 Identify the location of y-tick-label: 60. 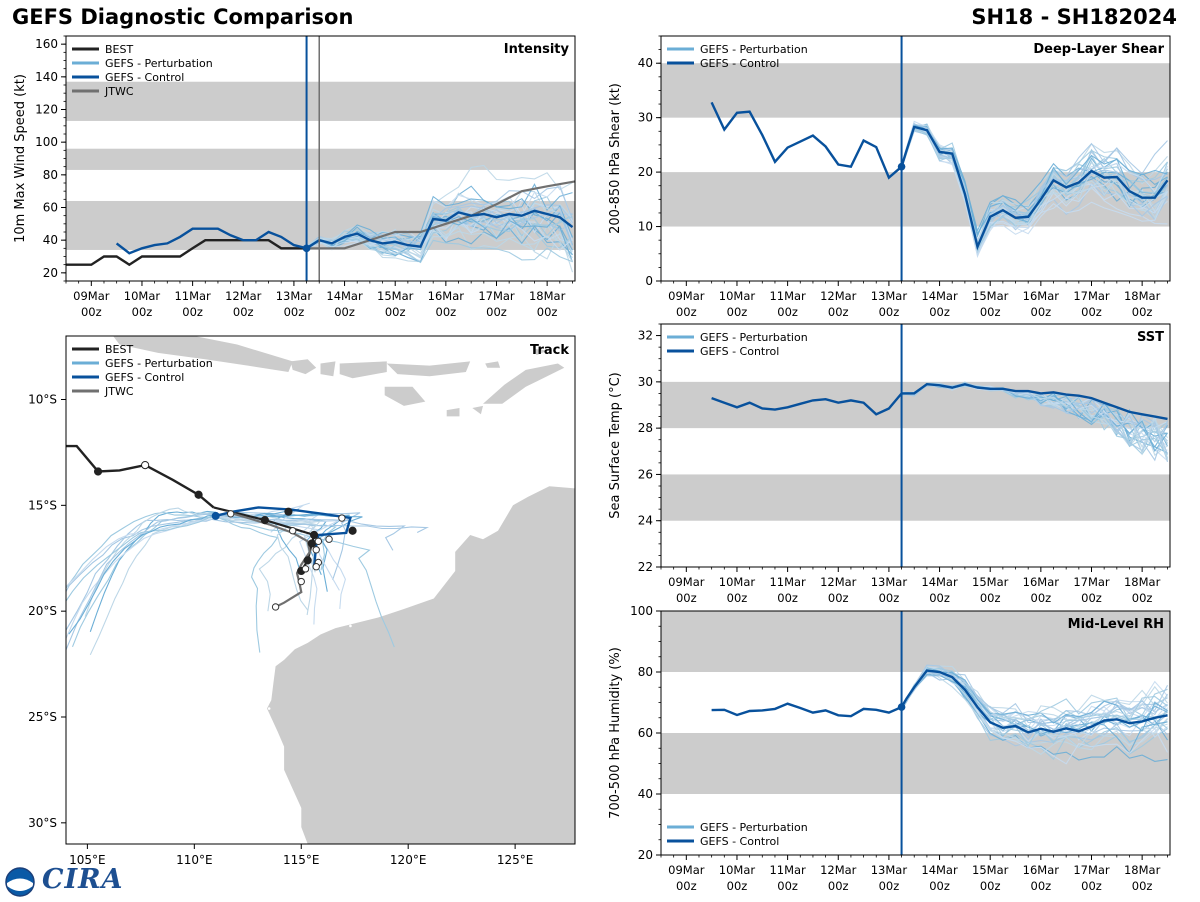
(50, 208).